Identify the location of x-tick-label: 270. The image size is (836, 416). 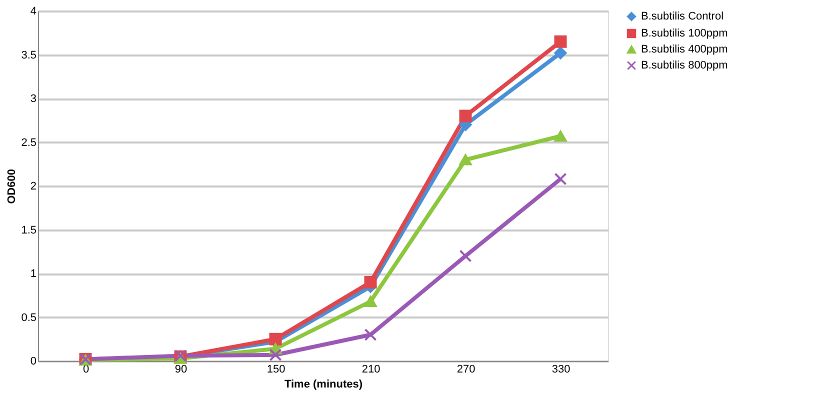
(466, 370).